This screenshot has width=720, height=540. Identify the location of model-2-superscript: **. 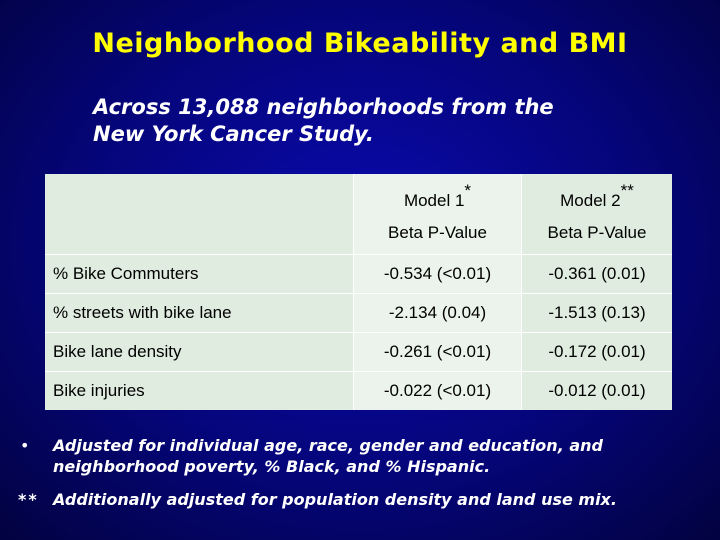
(627, 190).